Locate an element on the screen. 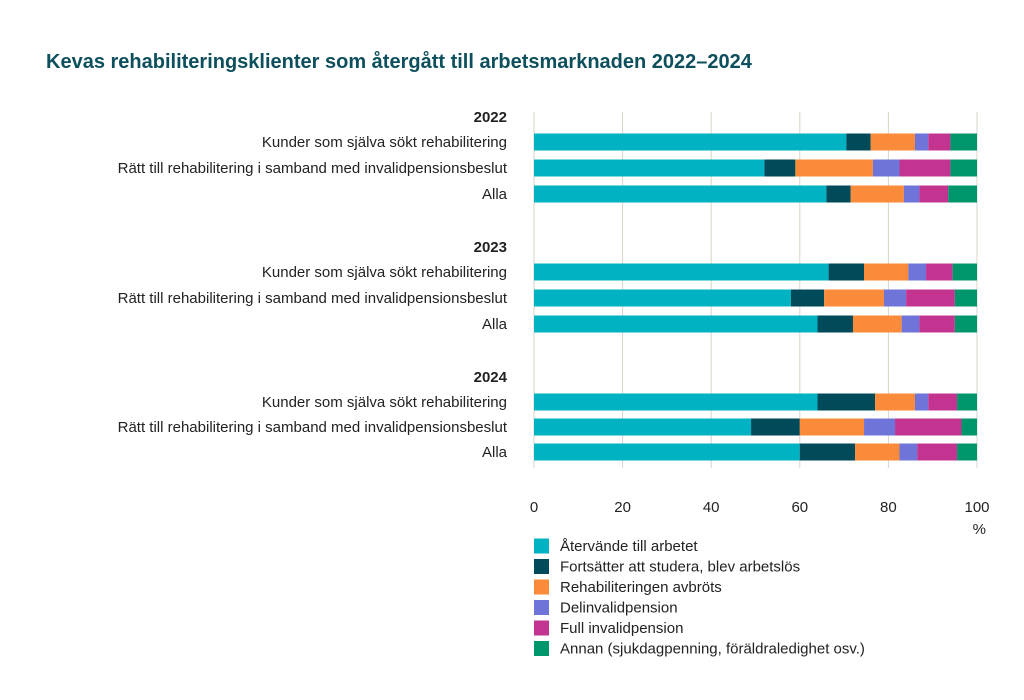  x-tick-label-1: 20 is located at coordinates (622, 507).